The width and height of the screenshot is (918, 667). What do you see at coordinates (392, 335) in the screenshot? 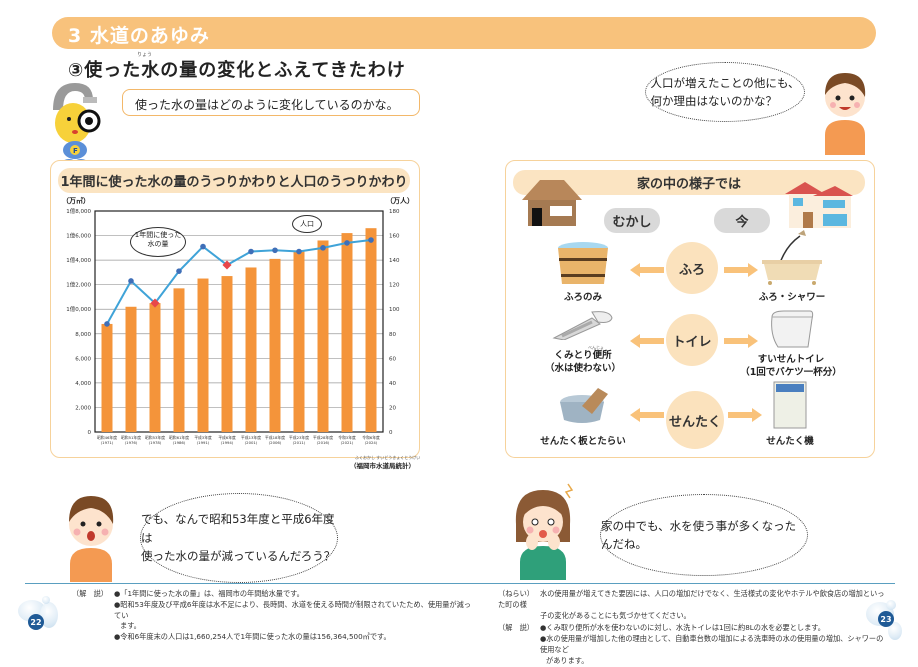
I see `right-tick-label: 80` at bounding box center [392, 335].